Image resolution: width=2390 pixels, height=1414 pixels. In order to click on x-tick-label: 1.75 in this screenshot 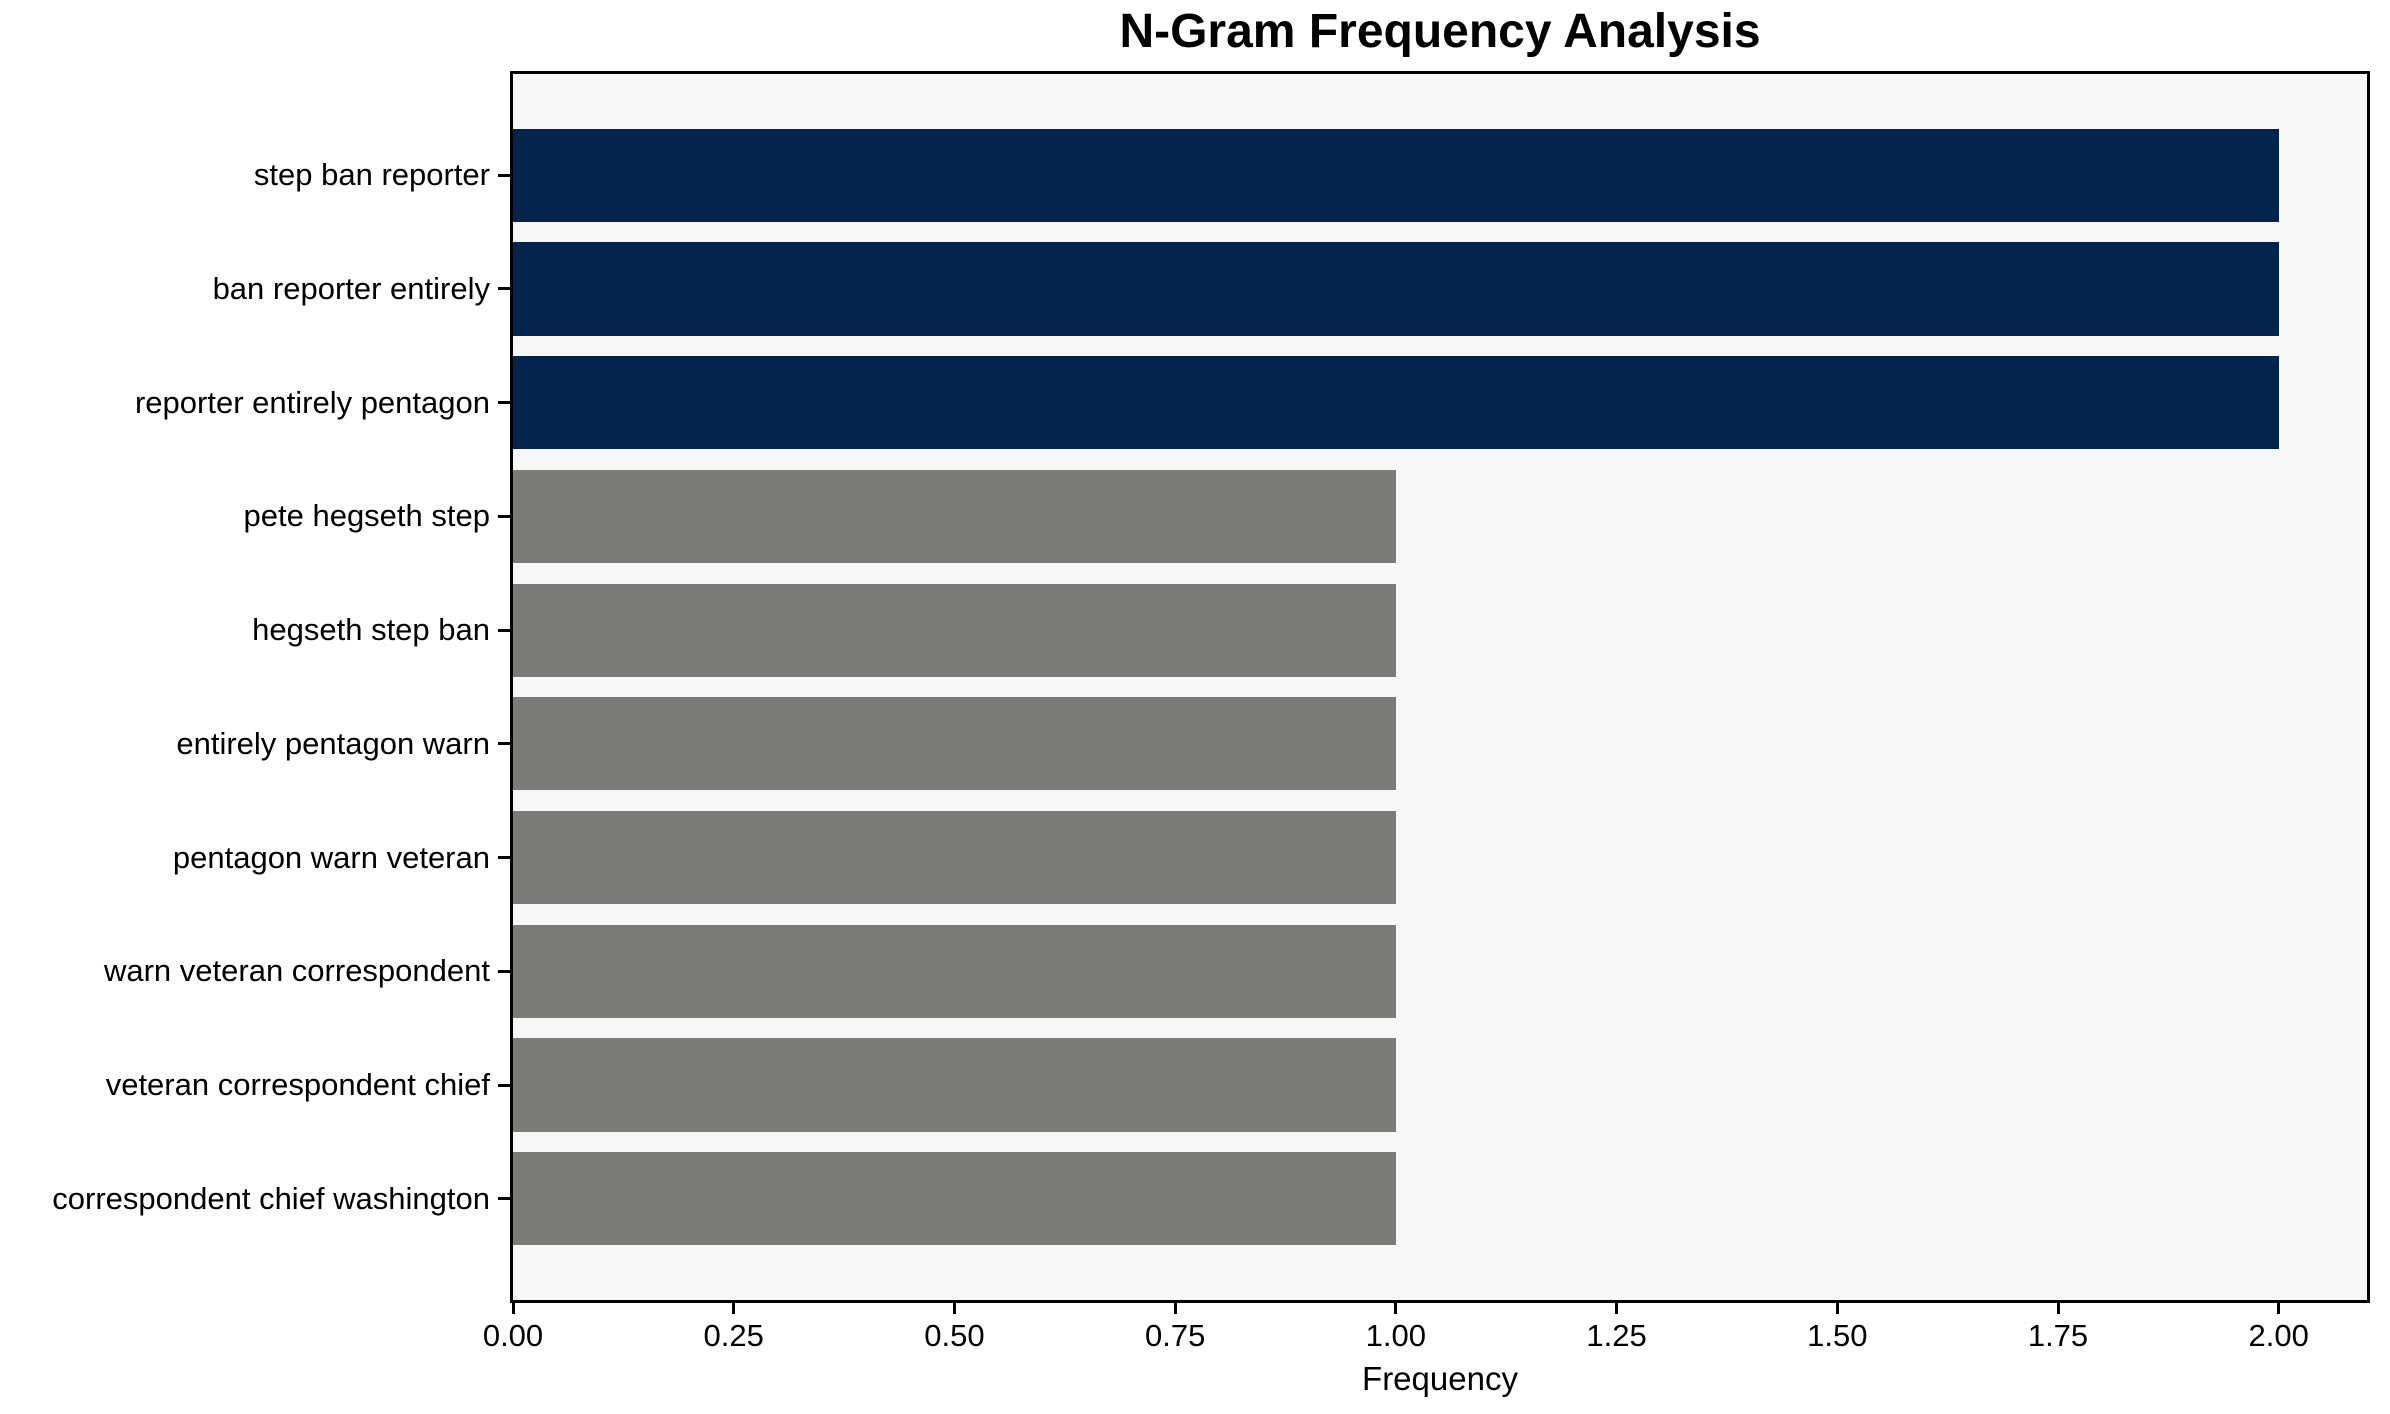, I will do `click(2058, 1335)`.